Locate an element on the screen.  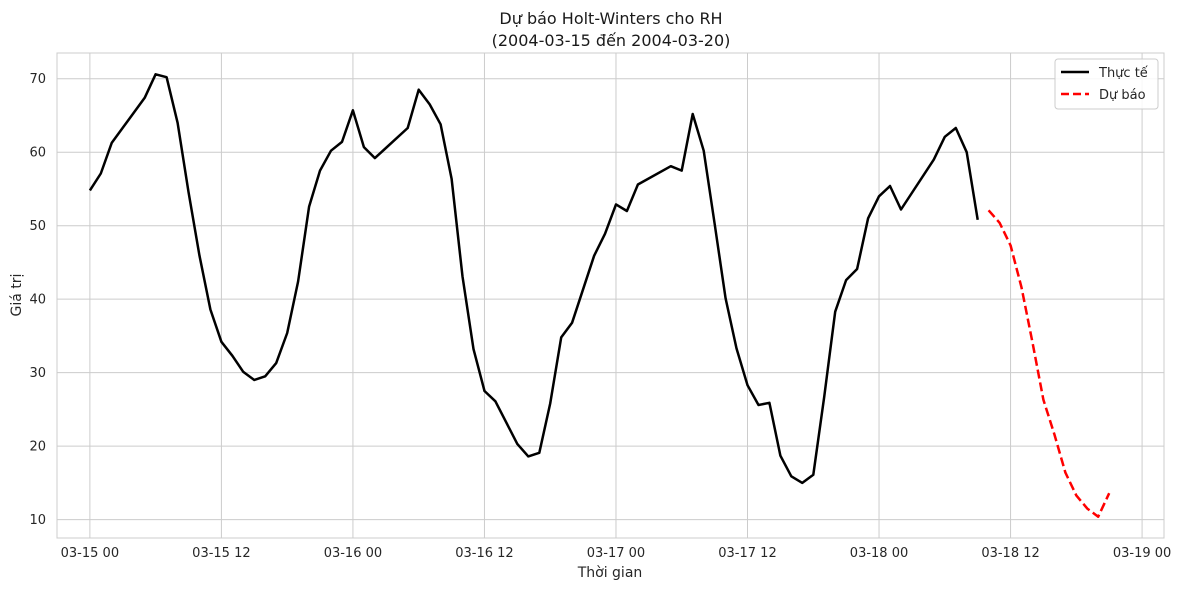
x-axis-label: Thời gian is located at coordinates (610, 573).